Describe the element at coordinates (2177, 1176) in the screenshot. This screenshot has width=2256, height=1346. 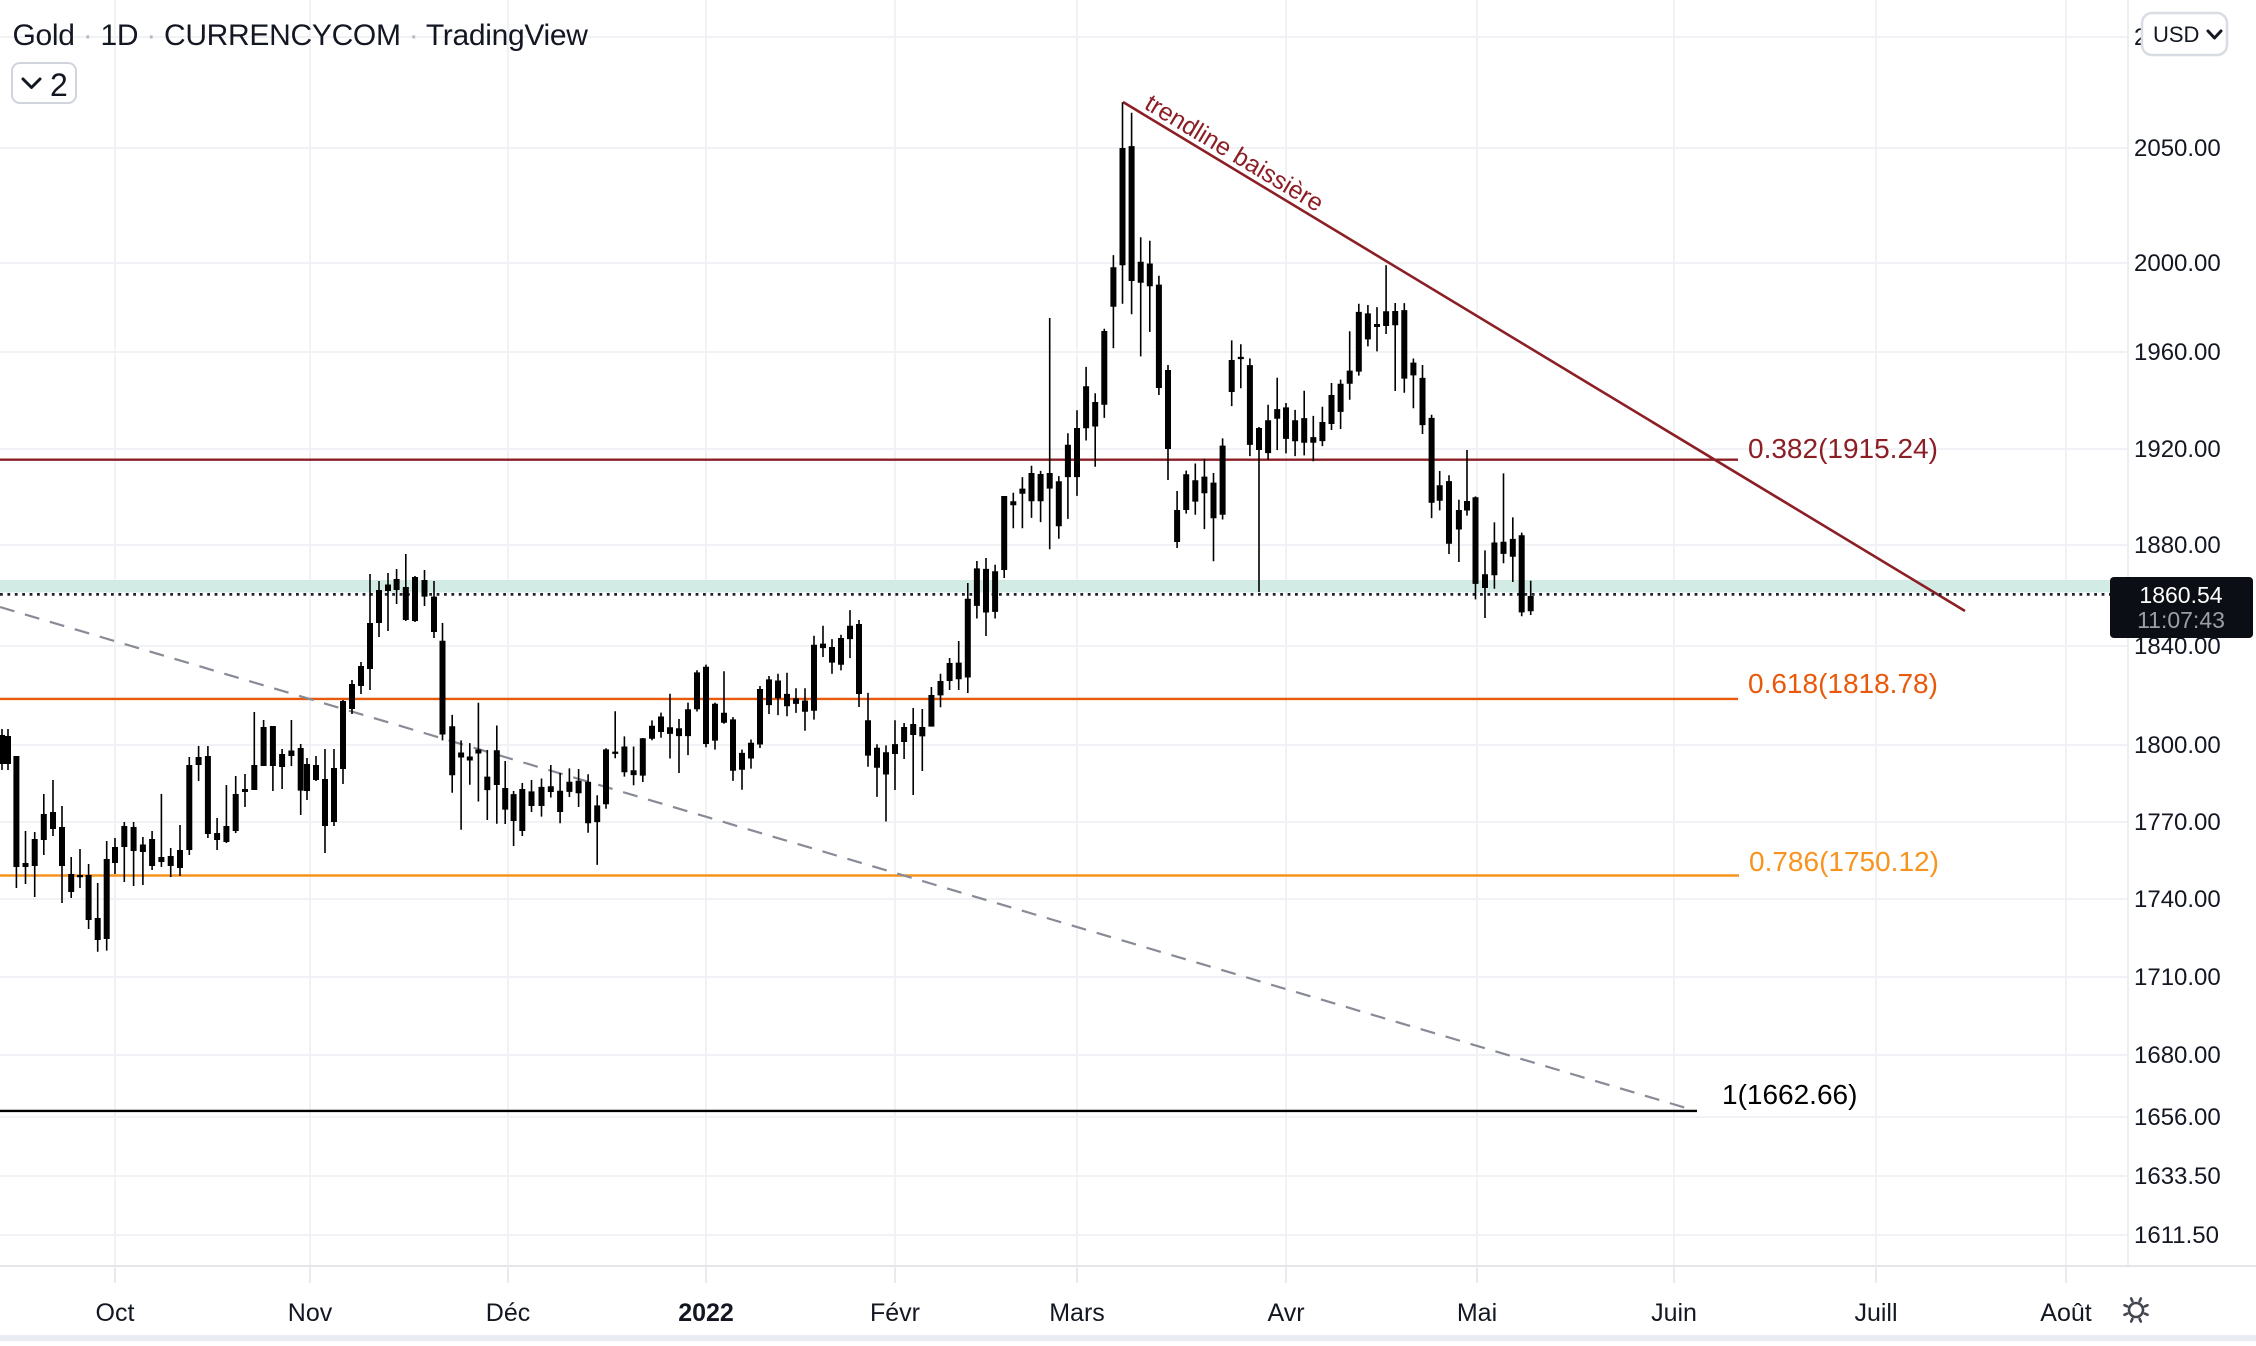
I see `svg-text: 1633.50` at that location.